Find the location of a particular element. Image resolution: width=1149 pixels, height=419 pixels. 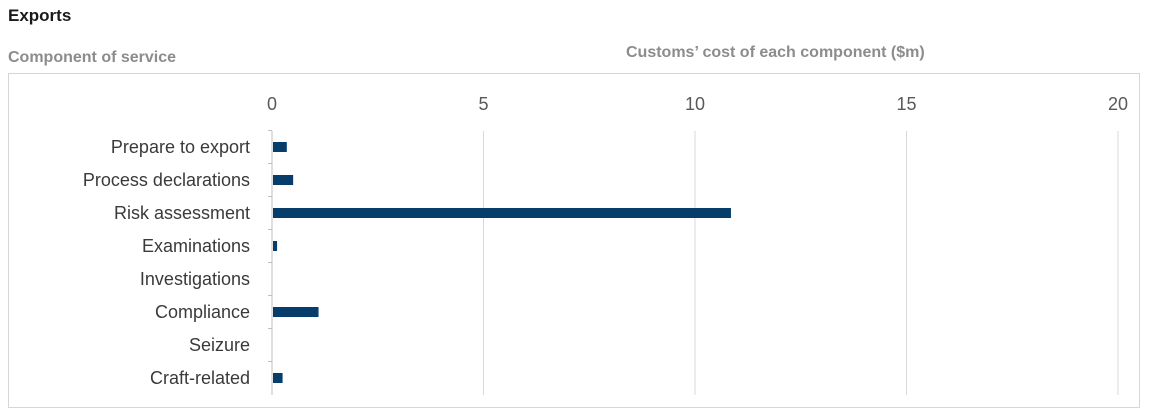

x-tick-label: 15 is located at coordinates (906, 104).